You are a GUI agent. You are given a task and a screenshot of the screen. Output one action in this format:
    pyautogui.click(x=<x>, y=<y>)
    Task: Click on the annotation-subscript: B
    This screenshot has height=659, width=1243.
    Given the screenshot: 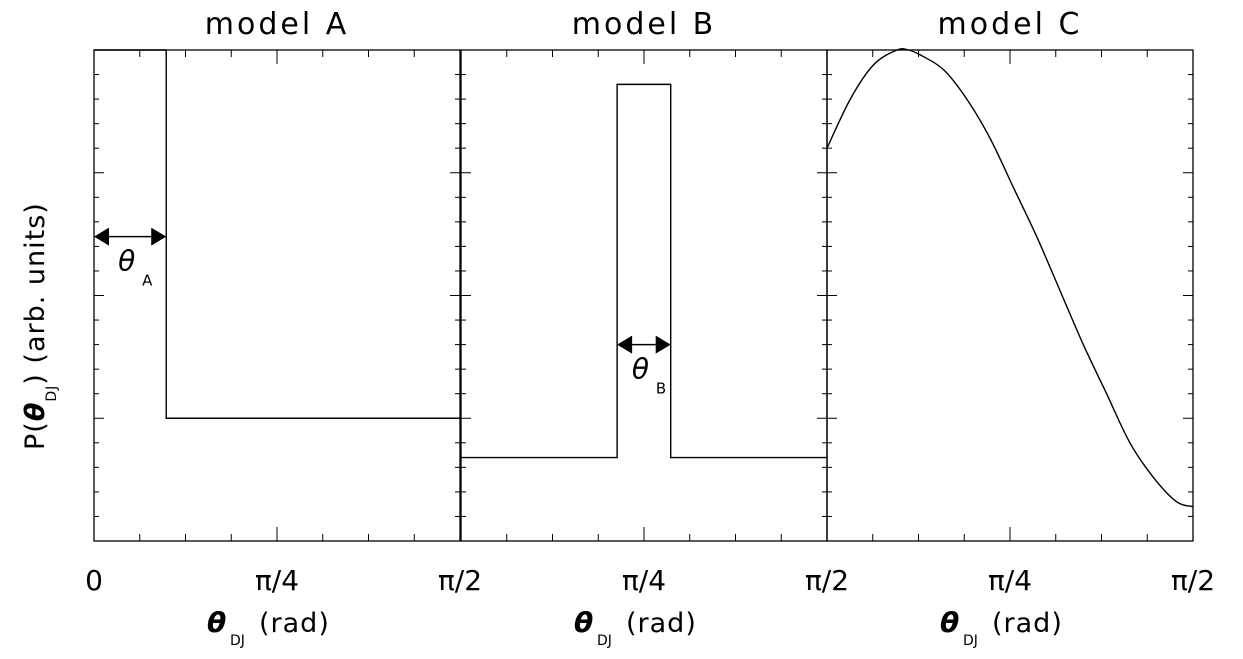 What is the action you would take?
    pyautogui.click(x=661, y=389)
    